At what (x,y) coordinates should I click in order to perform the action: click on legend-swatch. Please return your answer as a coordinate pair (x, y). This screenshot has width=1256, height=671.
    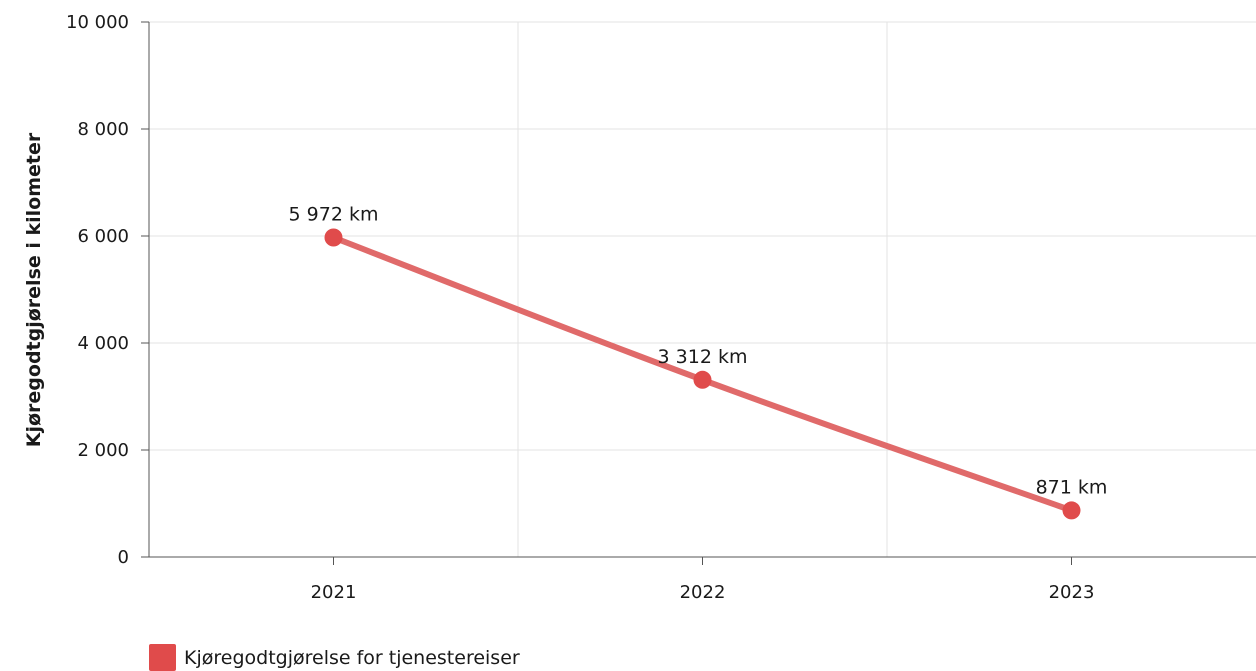
    Looking at the image, I should click on (162, 657).